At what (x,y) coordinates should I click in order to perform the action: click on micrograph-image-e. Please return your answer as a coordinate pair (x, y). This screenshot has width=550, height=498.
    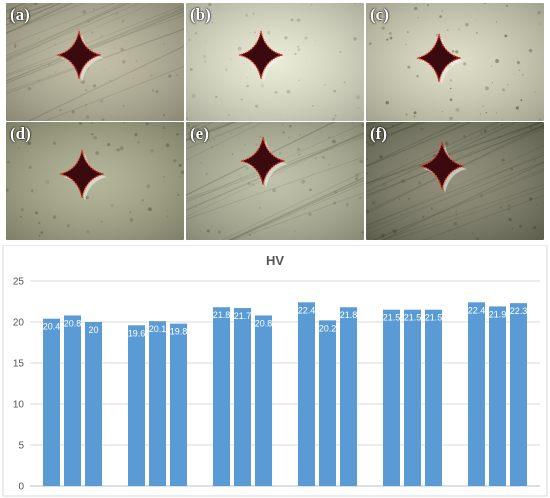
    Looking at the image, I should click on (275, 181).